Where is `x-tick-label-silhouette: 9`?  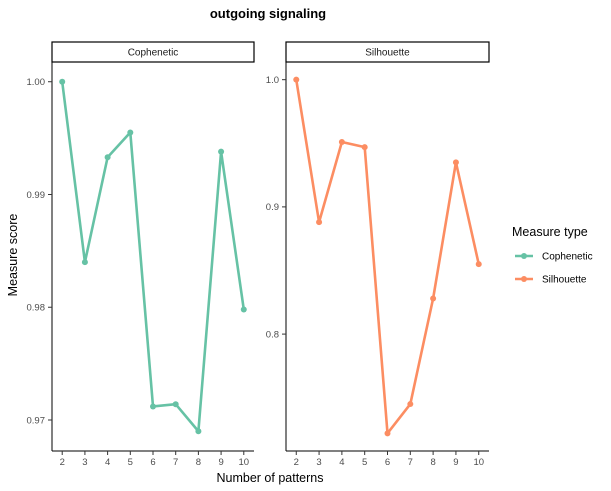
x-tick-label-silhouette: 9 is located at coordinates (455, 462).